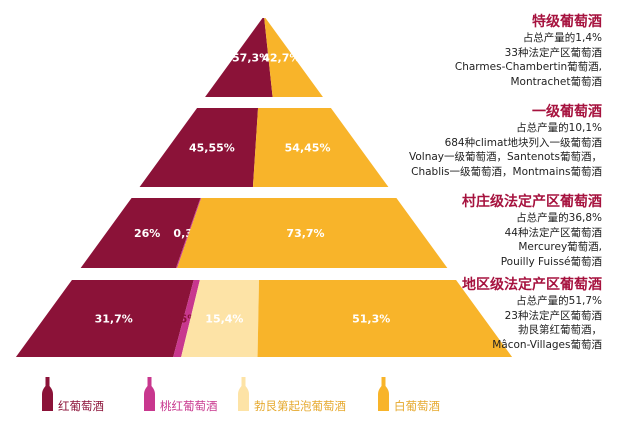 This screenshot has height=425, width=640. What do you see at coordinates (281, 58) in the screenshot?
I see `segment-label-white: 42,7%` at bounding box center [281, 58].